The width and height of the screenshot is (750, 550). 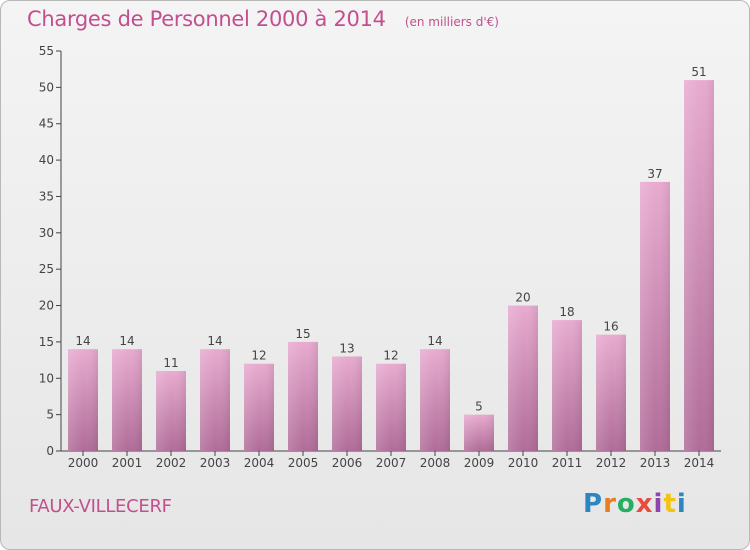 What do you see at coordinates (566, 312) in the screenshot?
I see `data-label-2011: 18` at bounding box center [566, 312].